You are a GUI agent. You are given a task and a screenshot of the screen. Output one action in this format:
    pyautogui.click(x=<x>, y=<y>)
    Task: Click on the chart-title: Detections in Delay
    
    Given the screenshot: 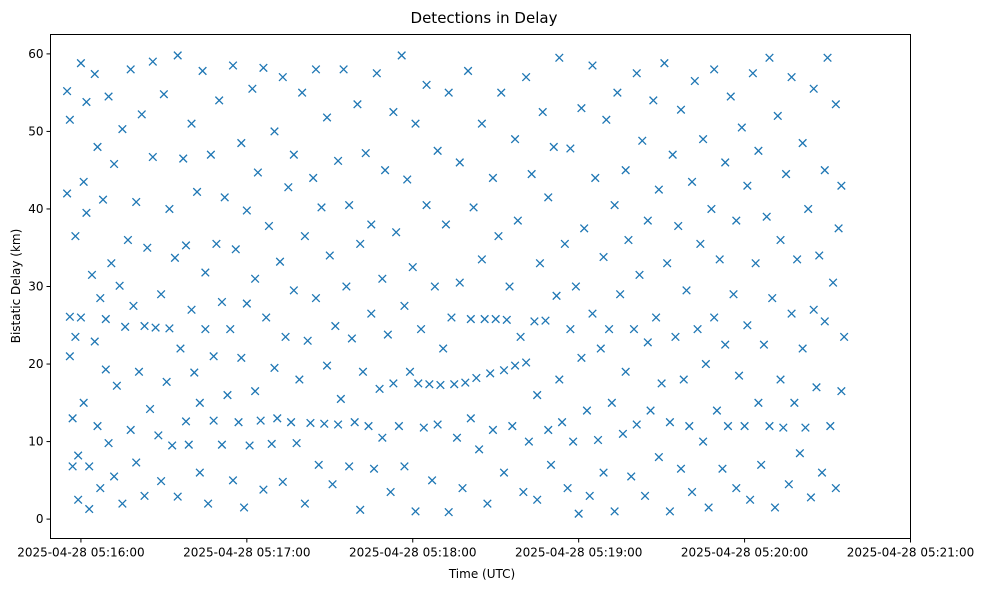 What is the action you would take?
    pyautogui.click(x=484, y=18)
    